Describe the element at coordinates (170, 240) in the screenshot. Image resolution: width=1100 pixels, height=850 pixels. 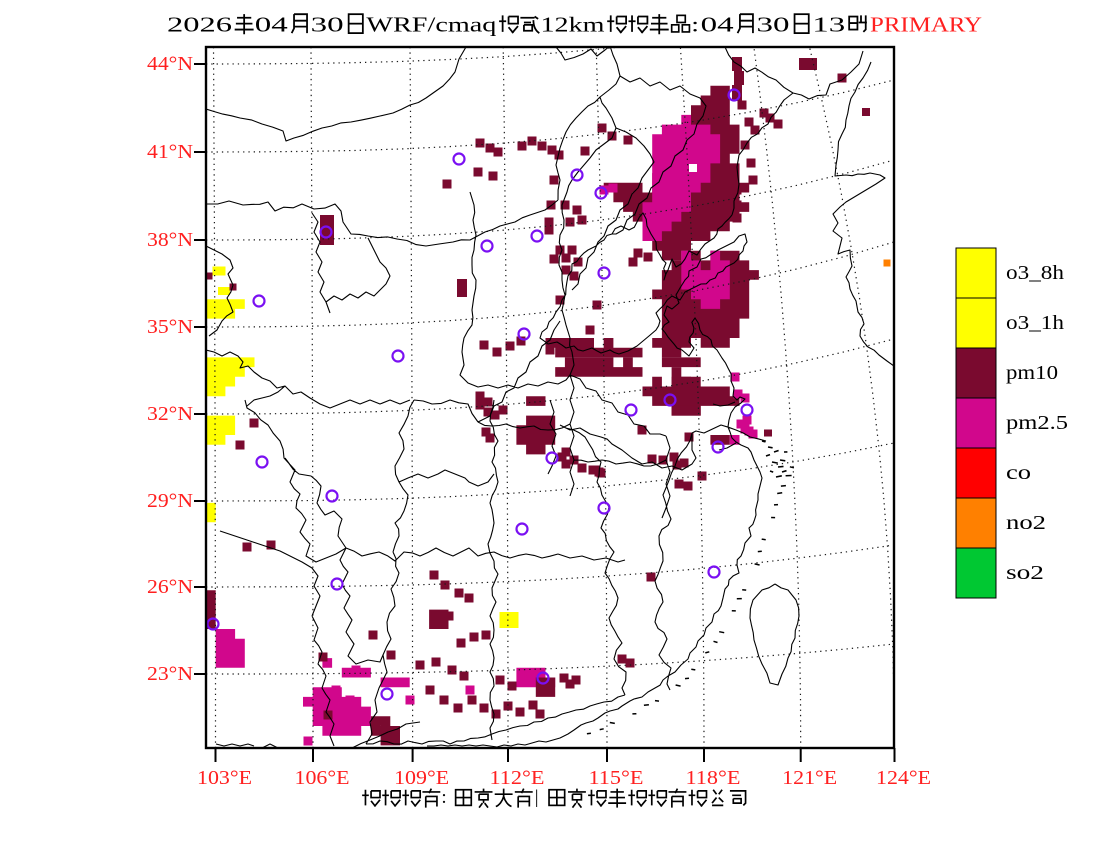
I see `svg-text: 38°N` at that location.